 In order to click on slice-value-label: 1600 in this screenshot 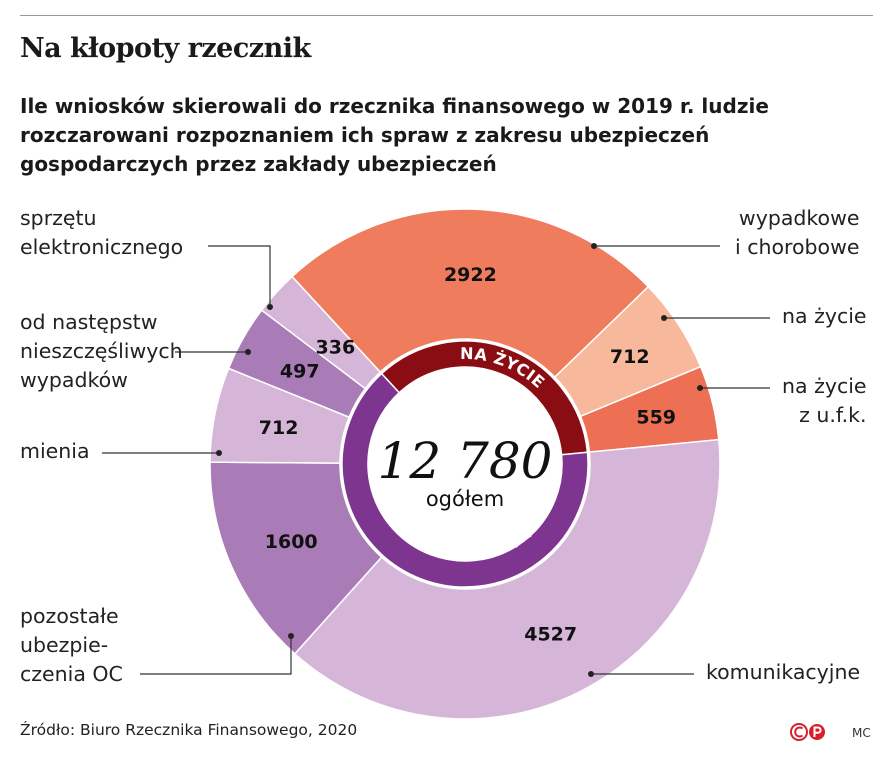, I will do `click(291, 542)`.